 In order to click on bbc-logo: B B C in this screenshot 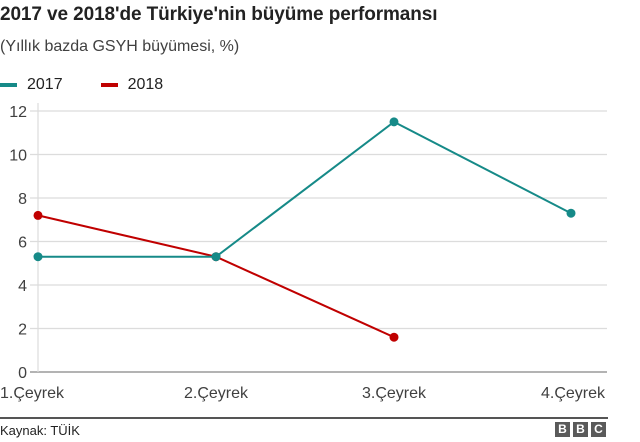, I will do `click(580, 429)`.